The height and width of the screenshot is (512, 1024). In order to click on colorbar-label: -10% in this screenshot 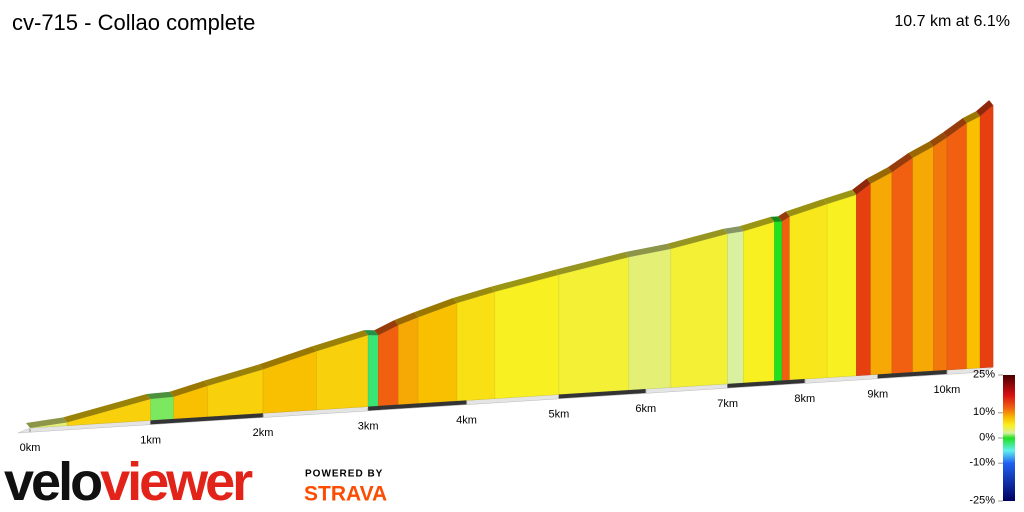, I will do `click(982, 463)`.